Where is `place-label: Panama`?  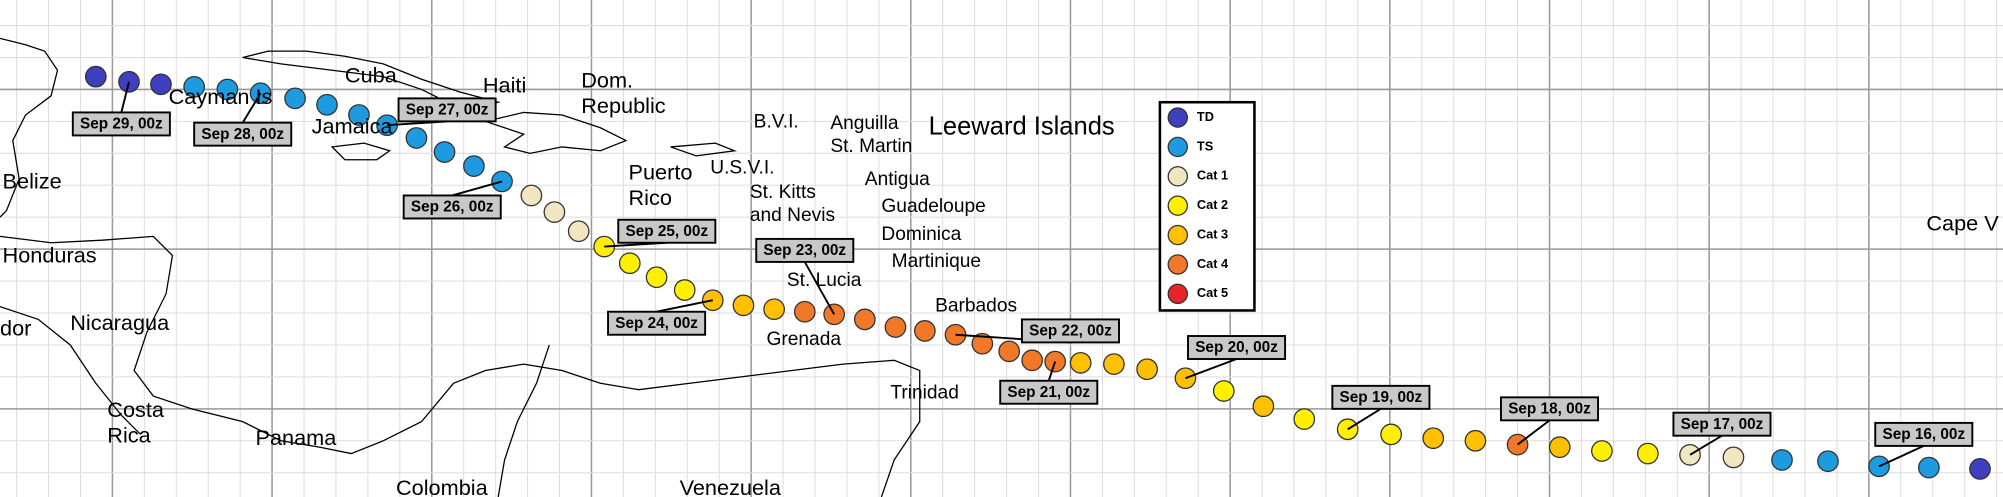 place-label: Panama is located at coordinates (296, 437).